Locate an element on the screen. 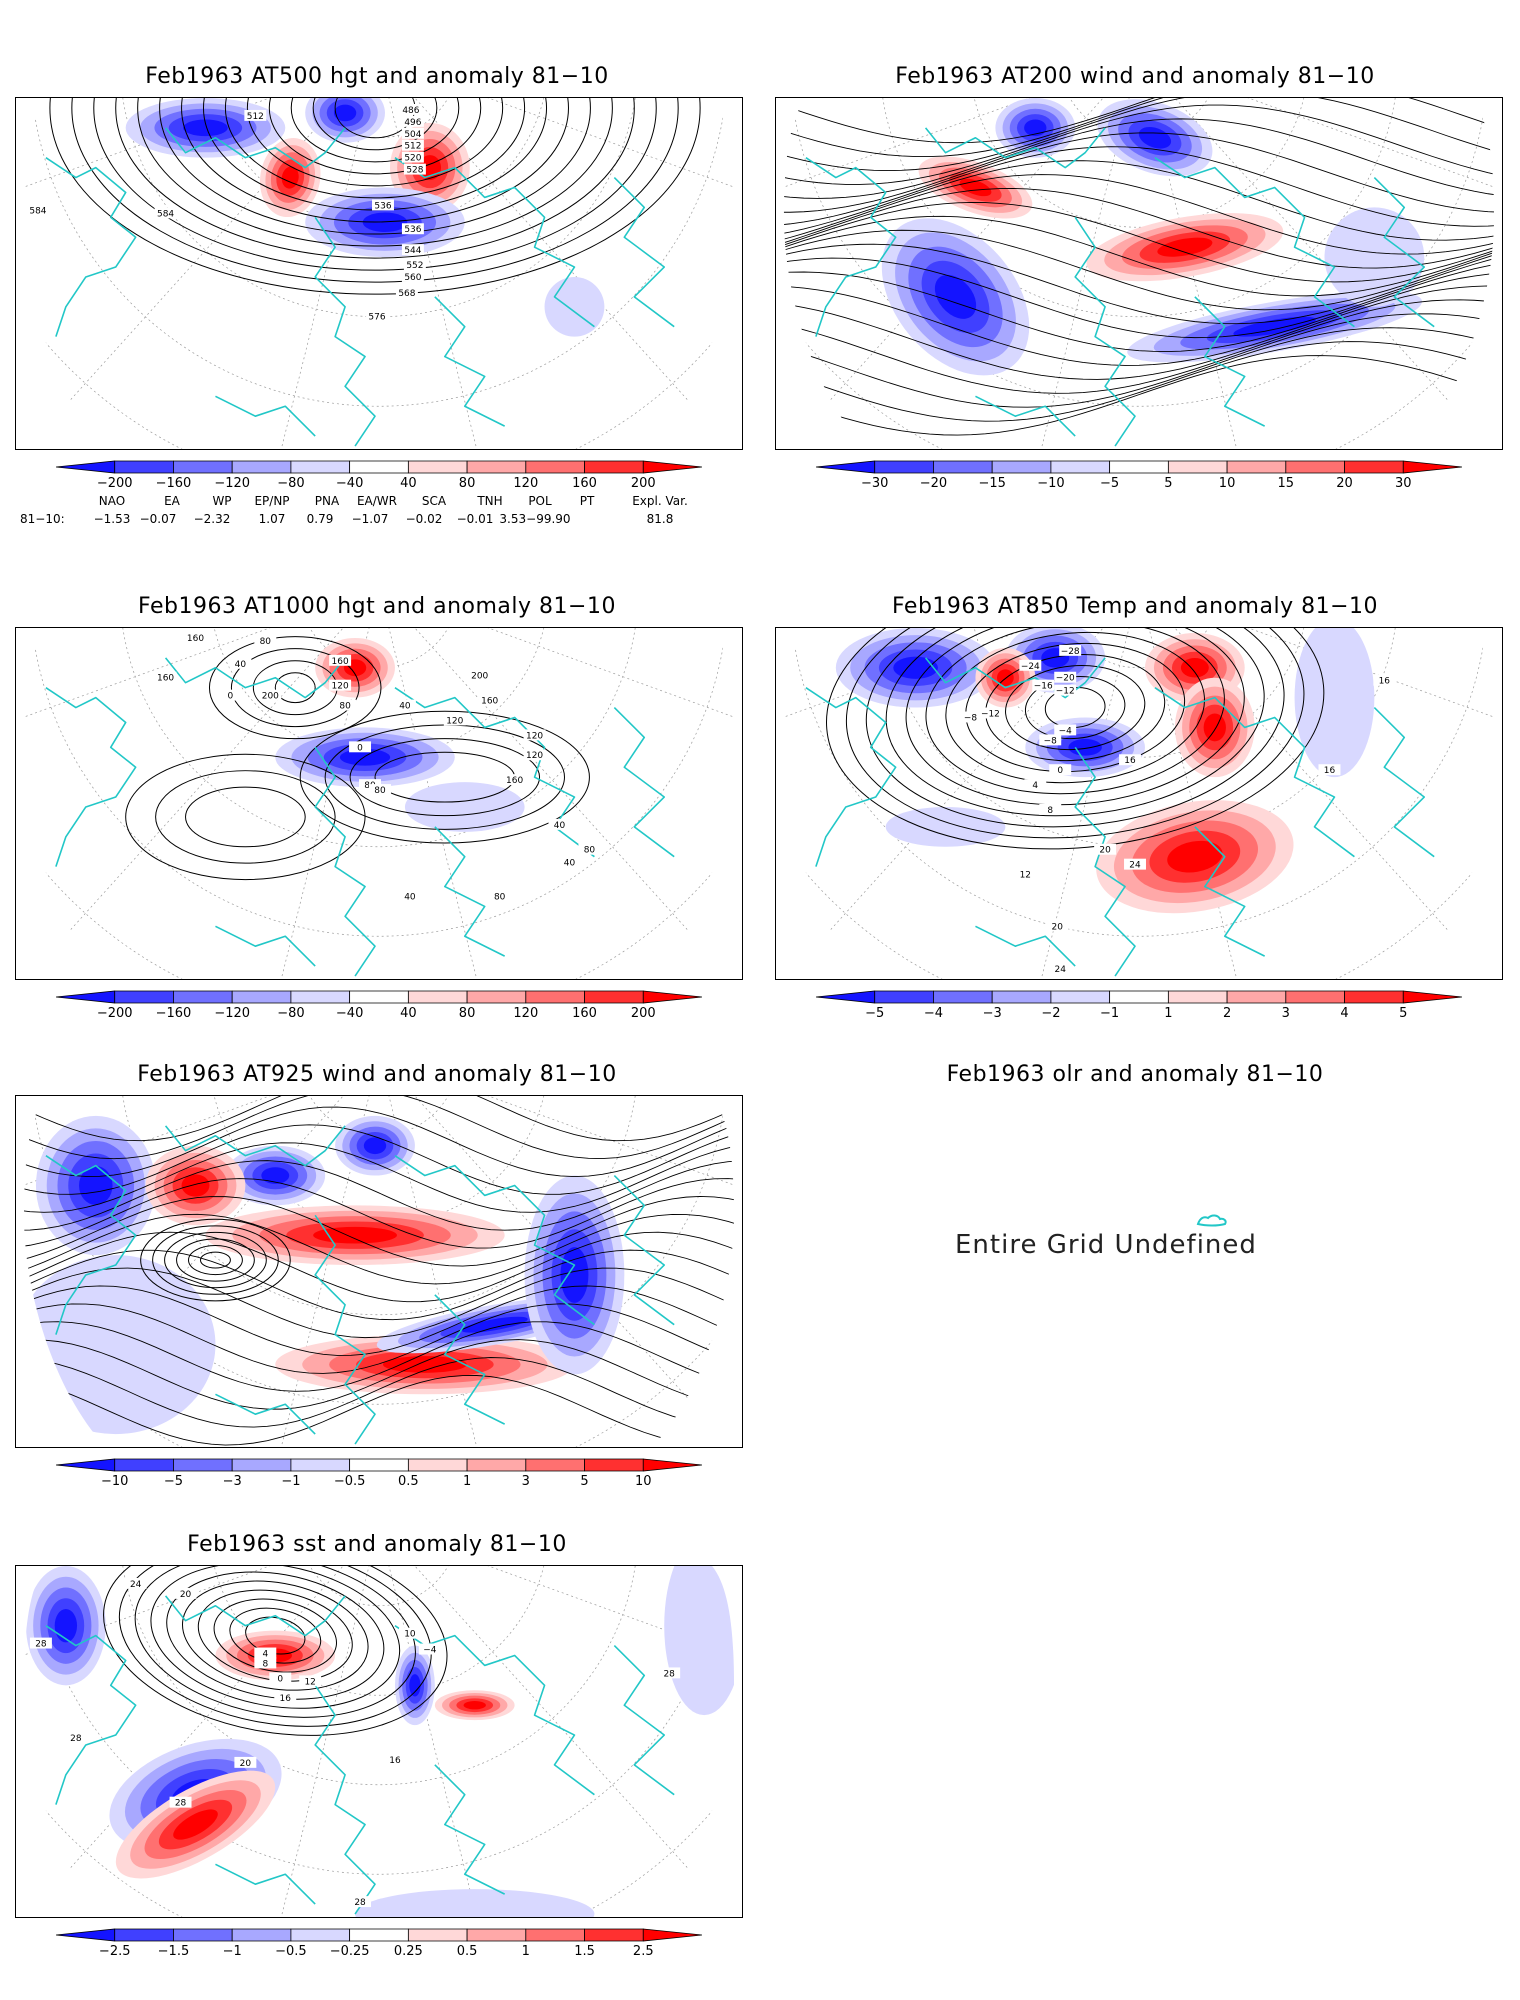  colorbar-tick-label: 20 is located at coordinates (1344, 483).